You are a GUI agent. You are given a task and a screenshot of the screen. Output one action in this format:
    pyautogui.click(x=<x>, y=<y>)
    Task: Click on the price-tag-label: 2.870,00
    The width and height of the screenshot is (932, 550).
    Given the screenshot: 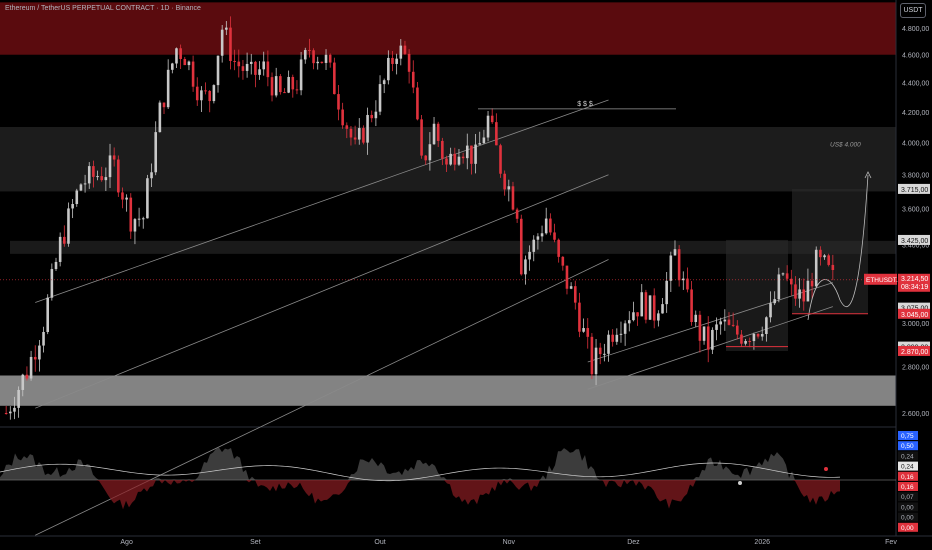 What is the action you would take?
    pyautogui.click(x=914, y=352)
    